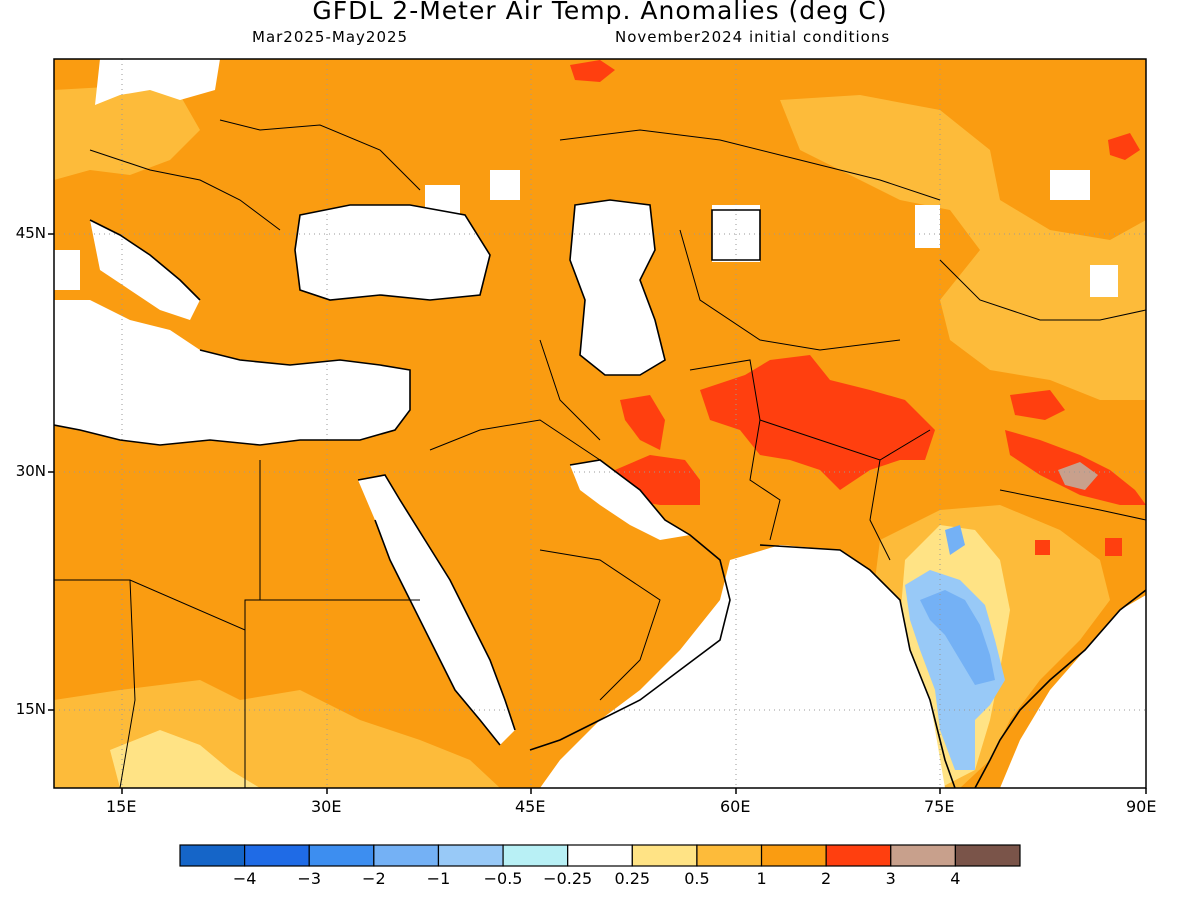 The image size is (1200, 900). What do you see at coordinates (761, 878) in the screenshot?
I see `colorbar-label: 1` at bounding box center [761, 878].